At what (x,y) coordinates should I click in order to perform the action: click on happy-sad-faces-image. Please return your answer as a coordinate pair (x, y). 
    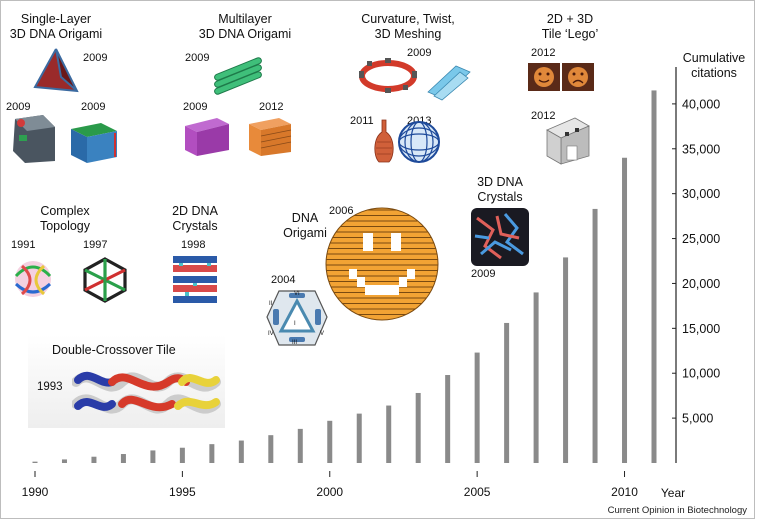
    Looking at the image, I should click on (561, 77).